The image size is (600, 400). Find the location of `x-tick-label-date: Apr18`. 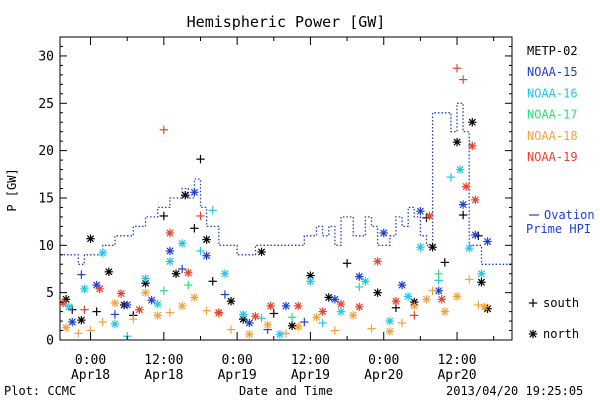

x-tick-label-date: Apr18 is located at coordinates (163, 375).